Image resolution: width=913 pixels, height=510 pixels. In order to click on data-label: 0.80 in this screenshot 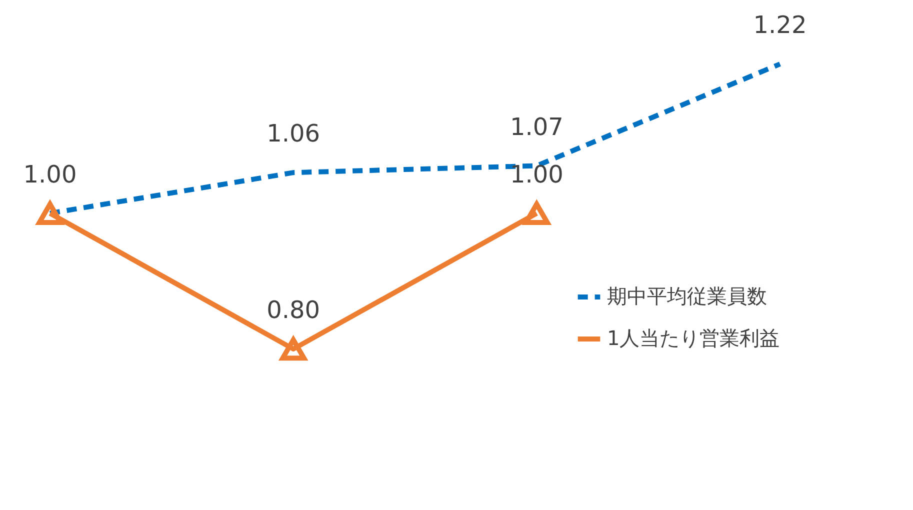, I will do `click(293, 310)`.